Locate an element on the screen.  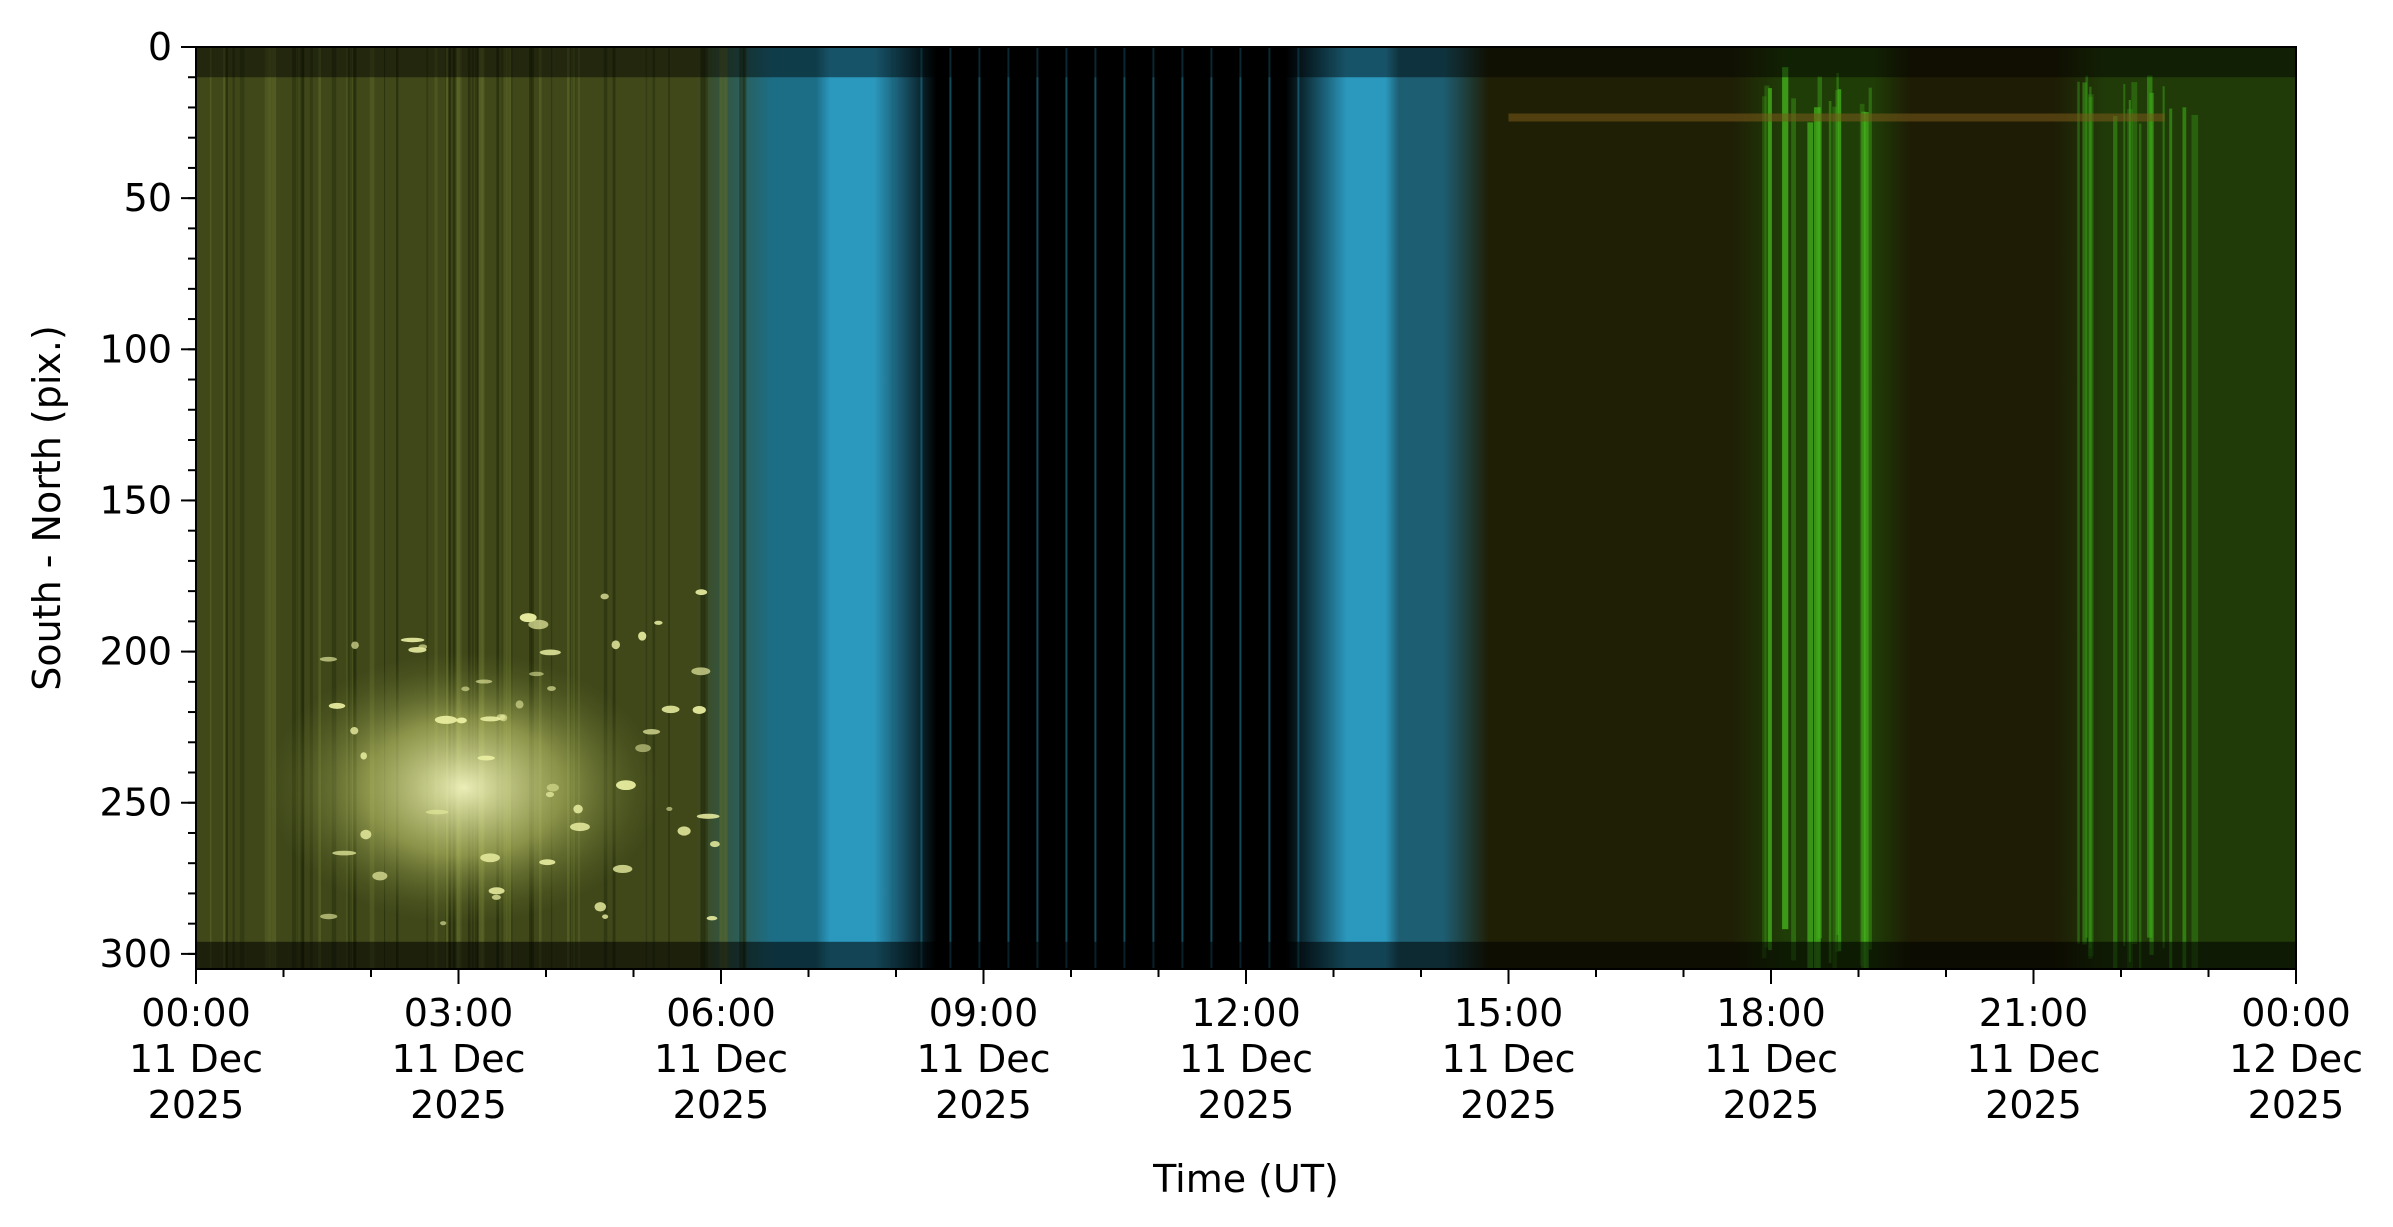
orange-band is located at coordinates (1836, 117).